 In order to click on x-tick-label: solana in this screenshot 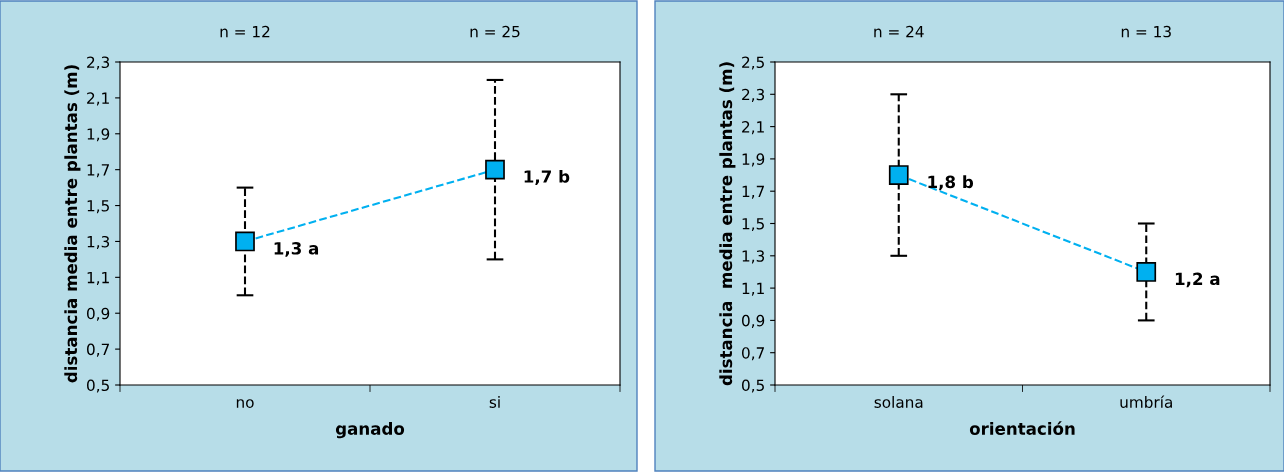, I will do `click(898, 402)`.